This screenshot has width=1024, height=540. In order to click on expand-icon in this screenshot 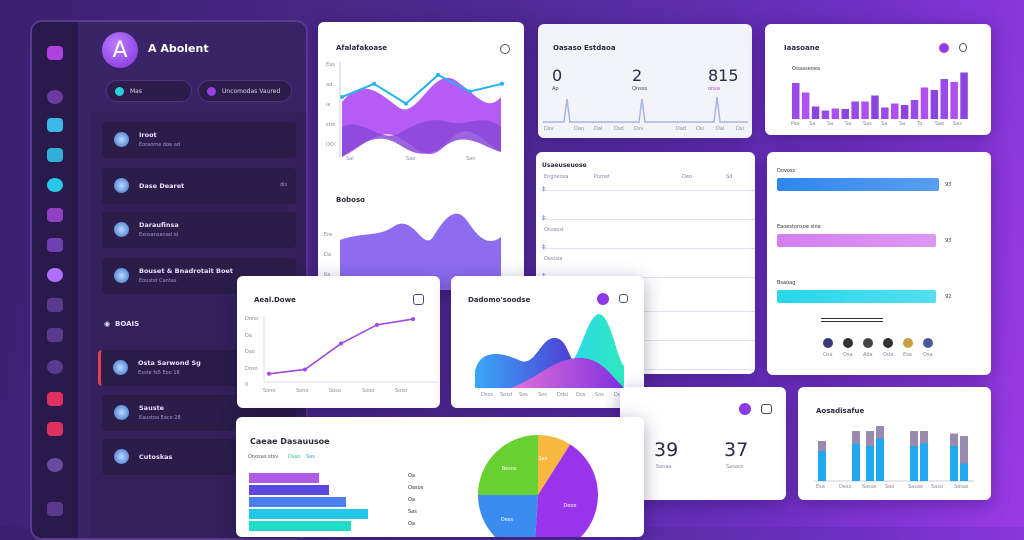, I will do `click(418, 299)`.